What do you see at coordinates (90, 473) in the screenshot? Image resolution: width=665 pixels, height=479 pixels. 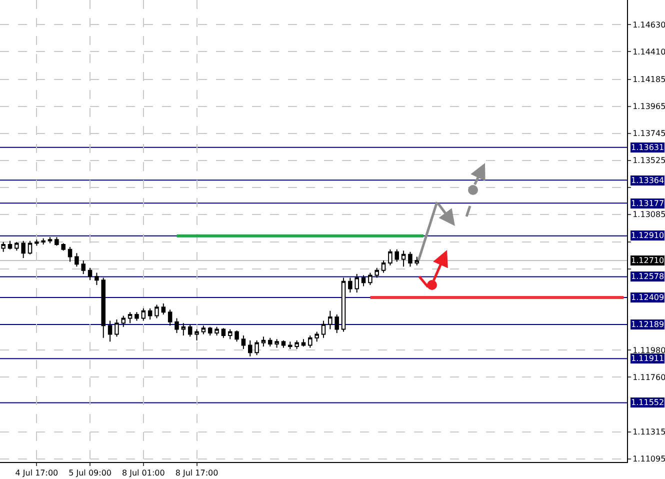 I see `x-tick-label: 5 Jul 09:00` at bounding box center [90, 473].